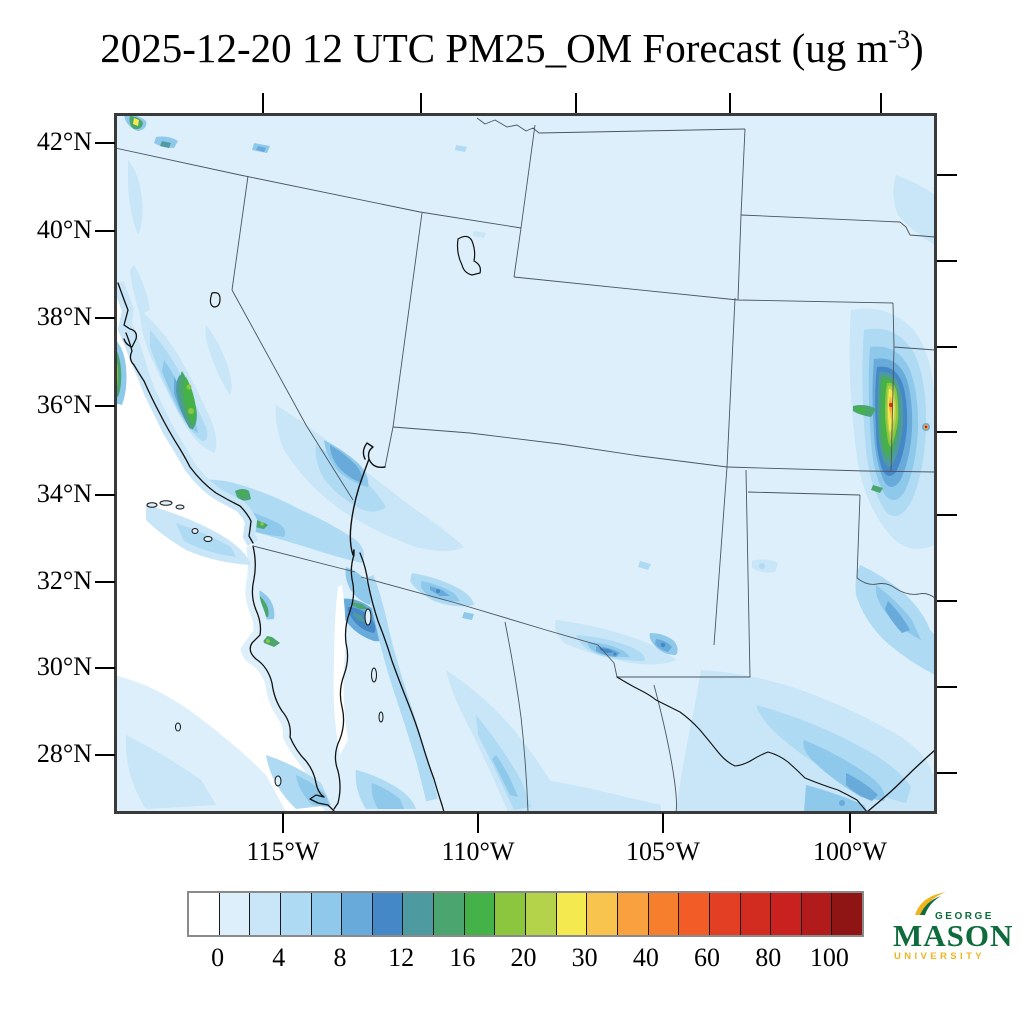  I want to click on colorbar-tick-label: 30, so click(584, 957).